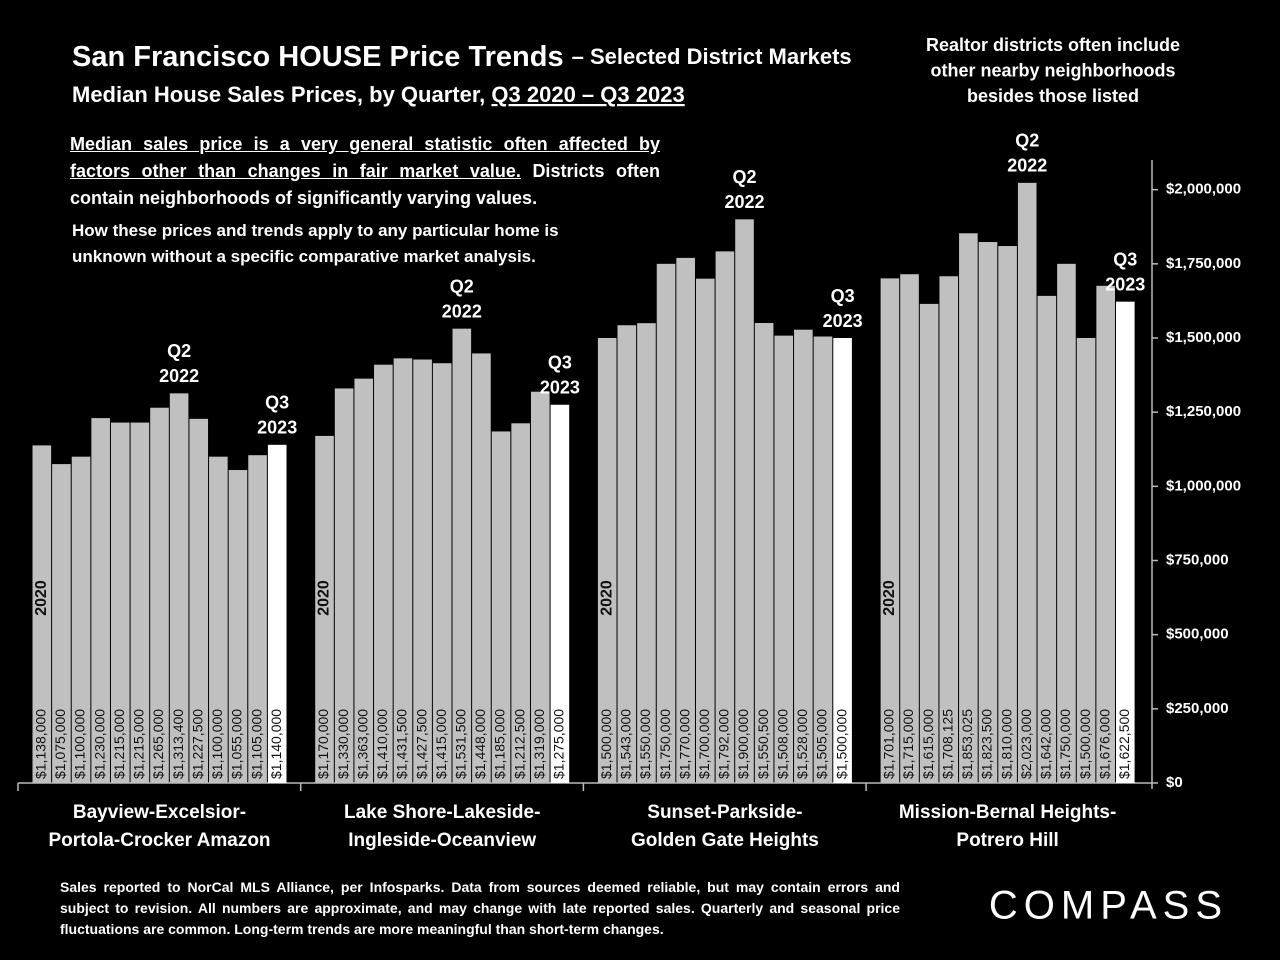 The width and height of the screenshot is (1280, 960). Describe the element at coordinates (1053, 96) in the screenshot. I see `side-note: besides those listed` at that location.